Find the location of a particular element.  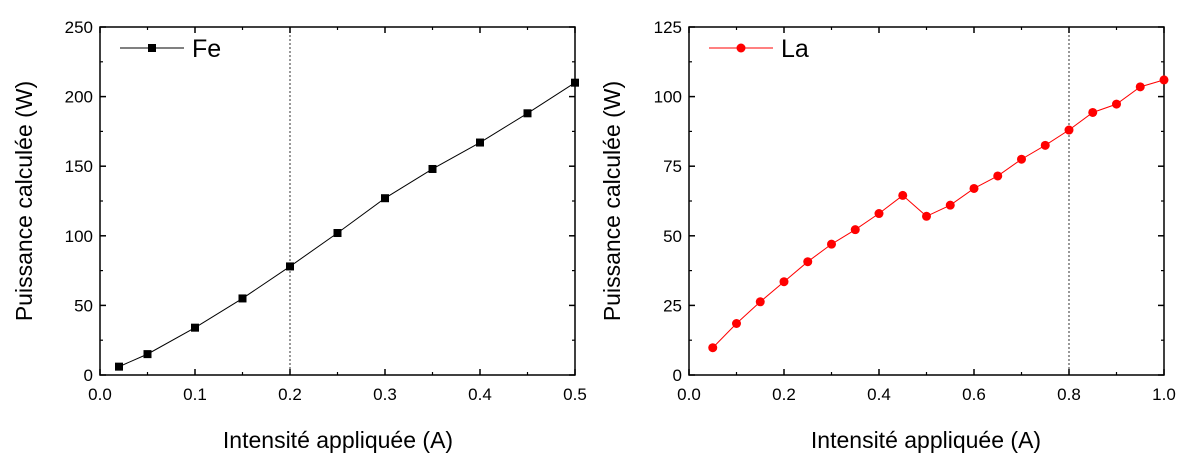

legend-label: Fe is located at coordinates (206, 49).